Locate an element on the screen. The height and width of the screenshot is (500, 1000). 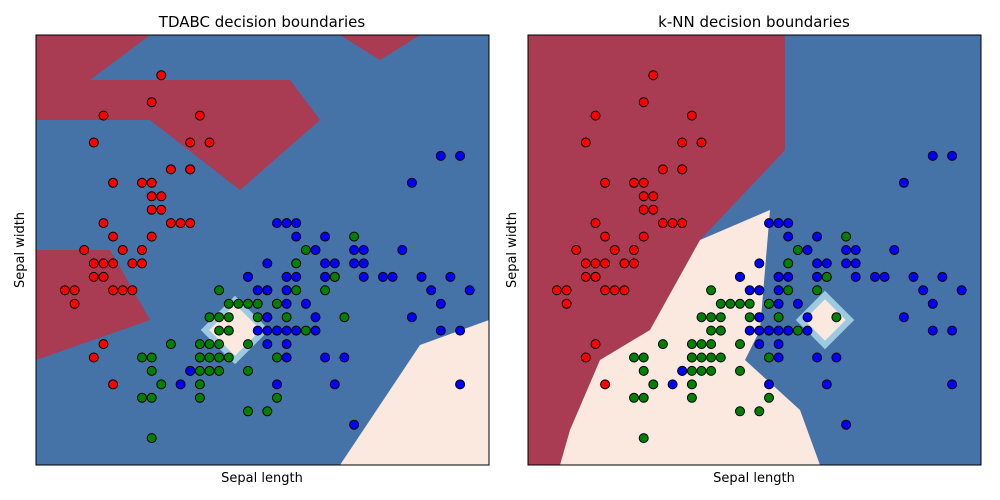
tdabc-light-region is located at coordinates (414, 392).